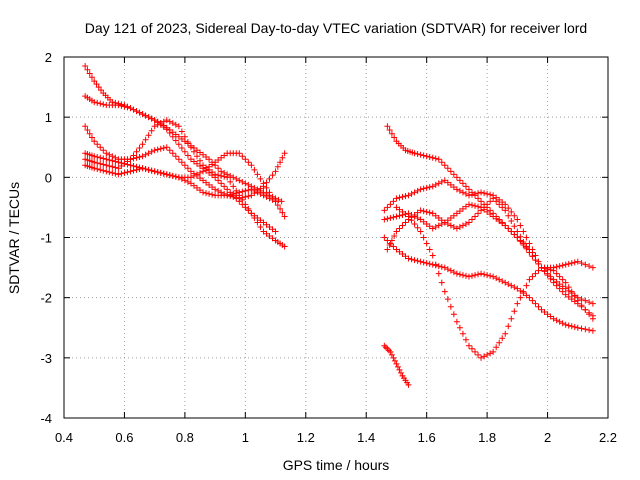 The height and width of the screenshot is (480, 640). I want to click on y-tick-label: -1, so click(46, 238).